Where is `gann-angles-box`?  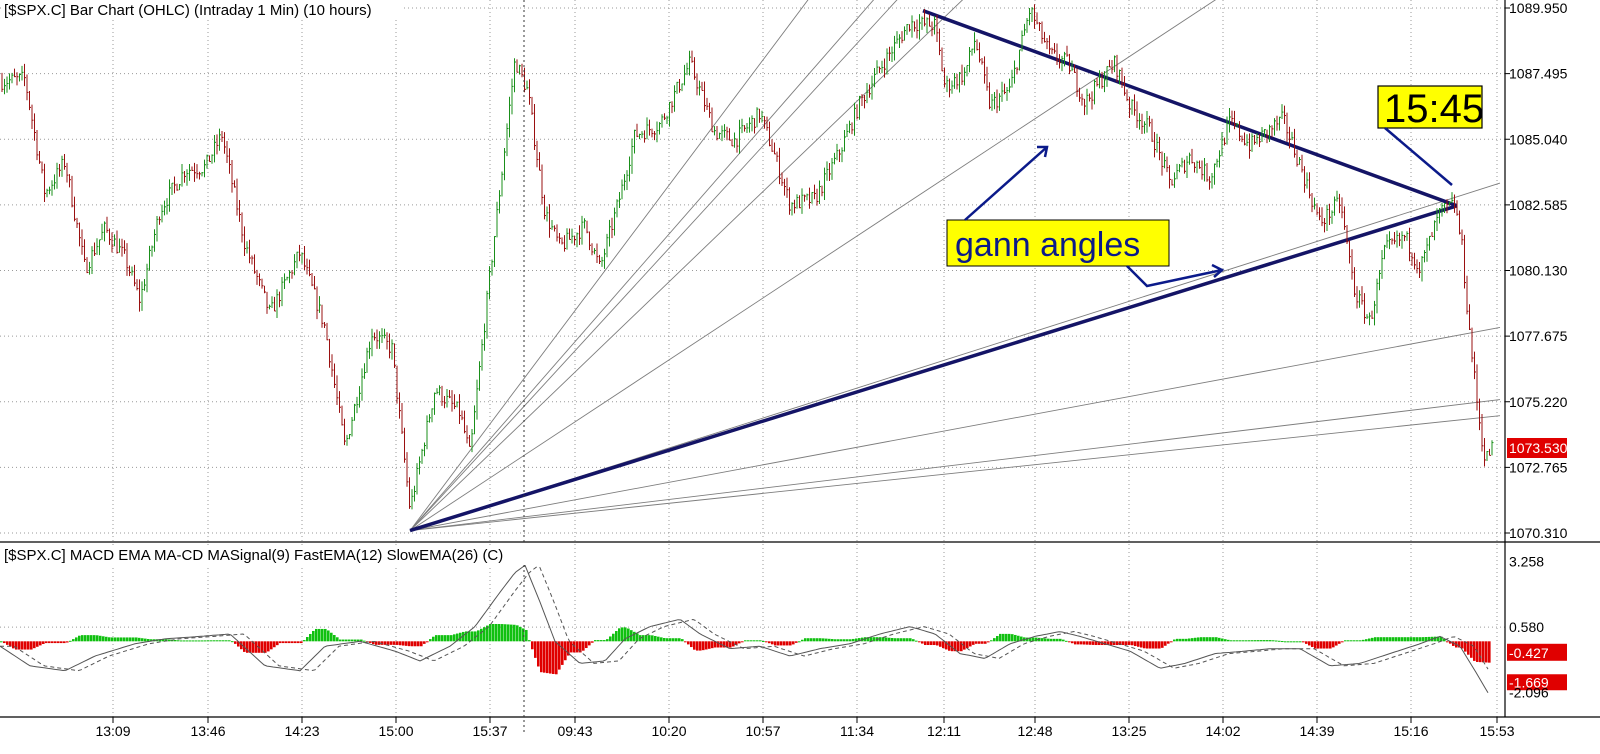
gann-angles-box is located at coordinates (1058, 243).